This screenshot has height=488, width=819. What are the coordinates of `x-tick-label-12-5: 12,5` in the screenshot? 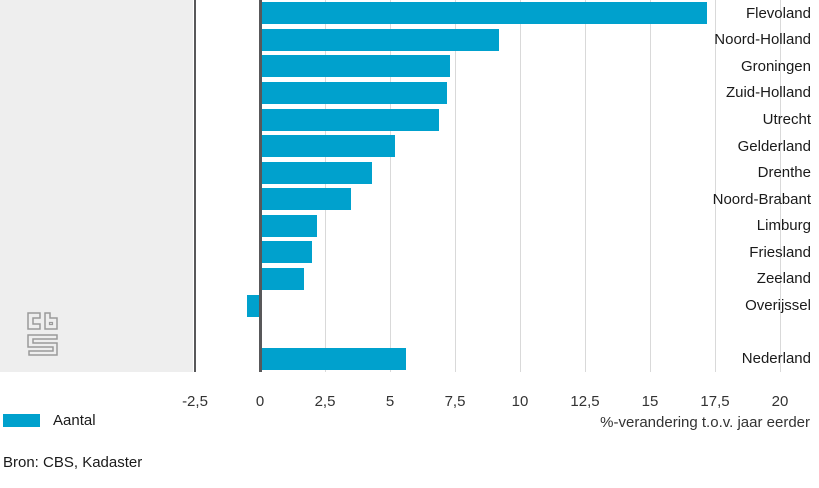 It's located at (585, 401).